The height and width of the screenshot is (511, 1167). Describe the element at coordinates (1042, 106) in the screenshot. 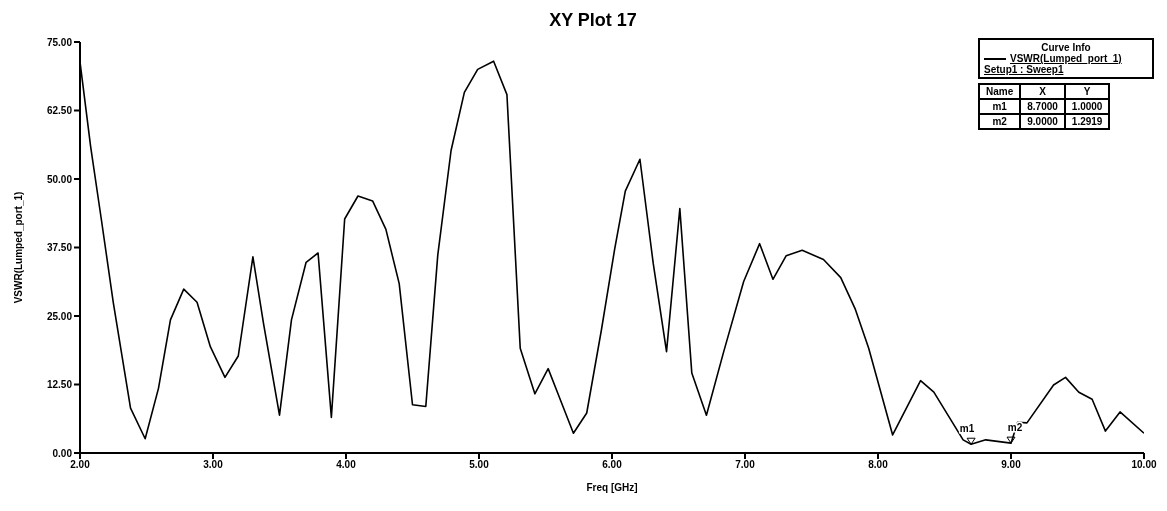

I see `annotation: 8.7000` at that location.